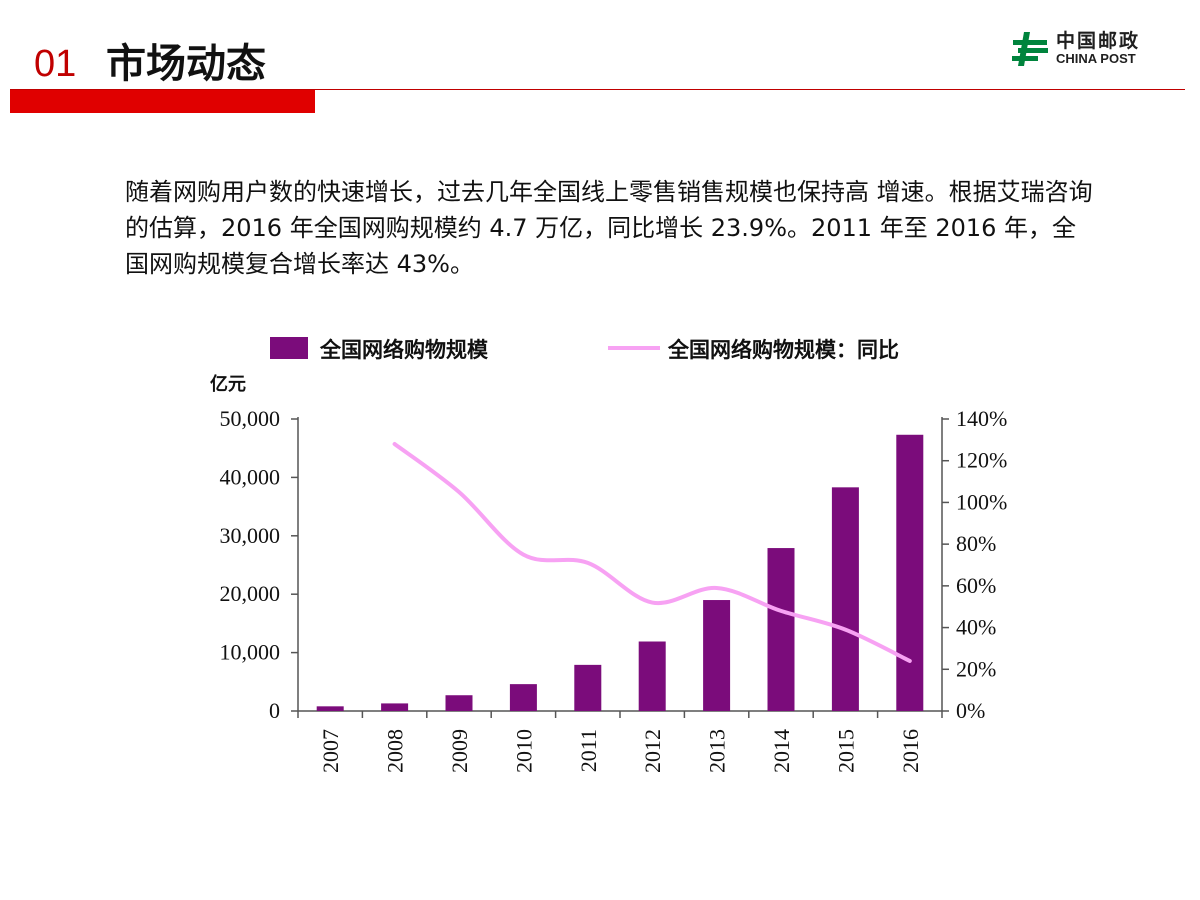 This screenshot has height=900, width=1200. I want to click on y-right-tick-label: 40%, so click(976, 627).